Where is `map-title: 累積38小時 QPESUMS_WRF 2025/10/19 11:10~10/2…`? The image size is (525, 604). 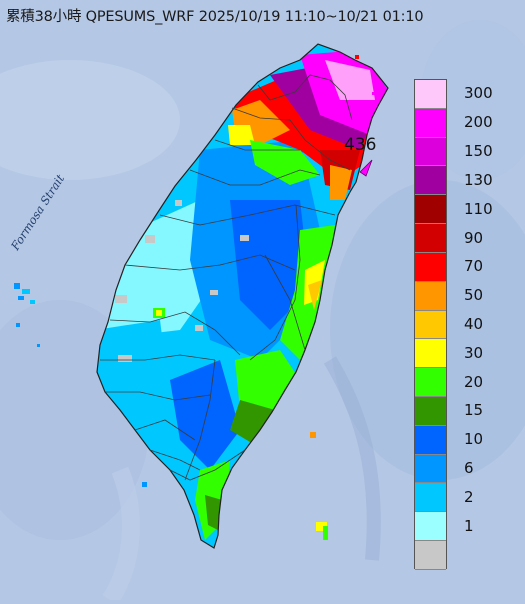
map-title: 累積38小時 QPESUMS_WRF 2025/10/19 11:10~10/2… is located at coordinates (215, 17).